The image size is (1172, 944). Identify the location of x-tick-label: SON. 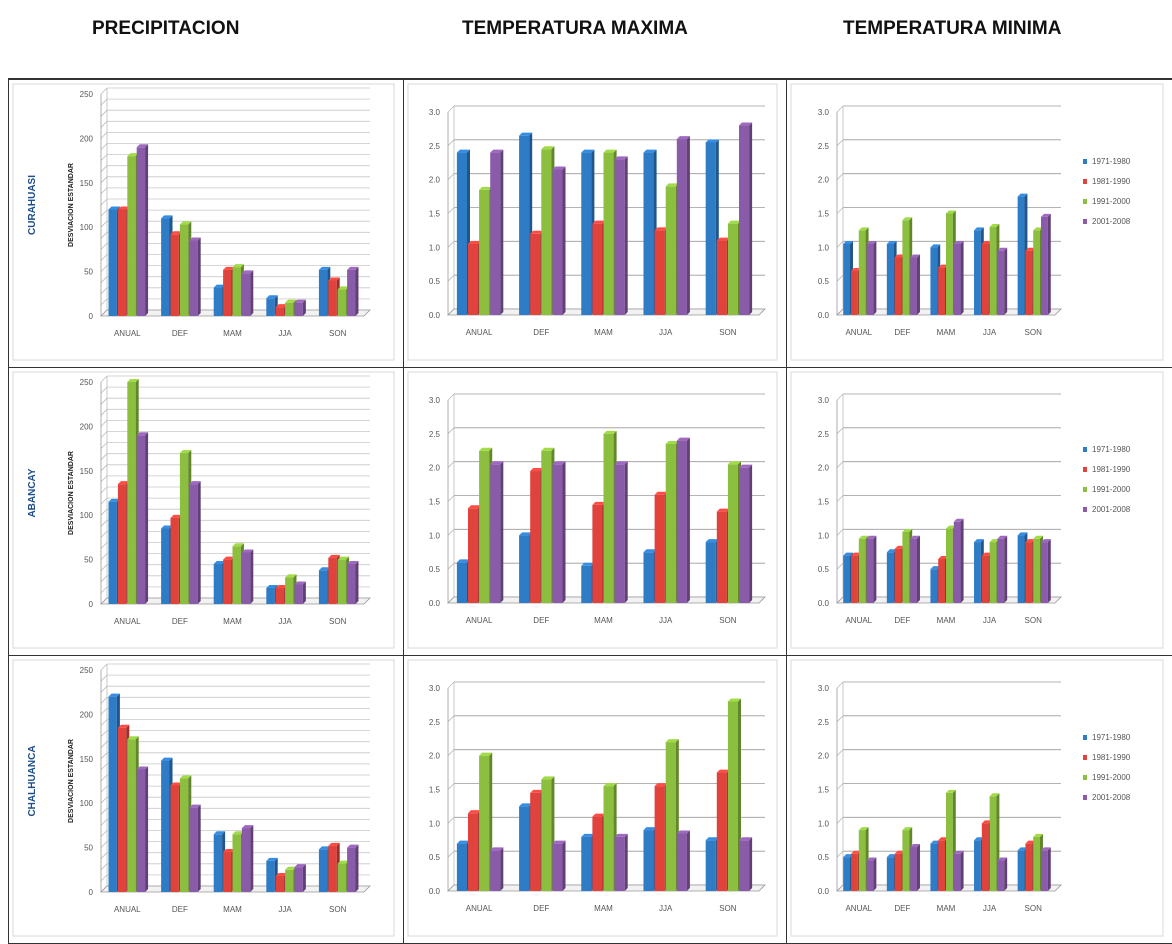
(1034, 332).